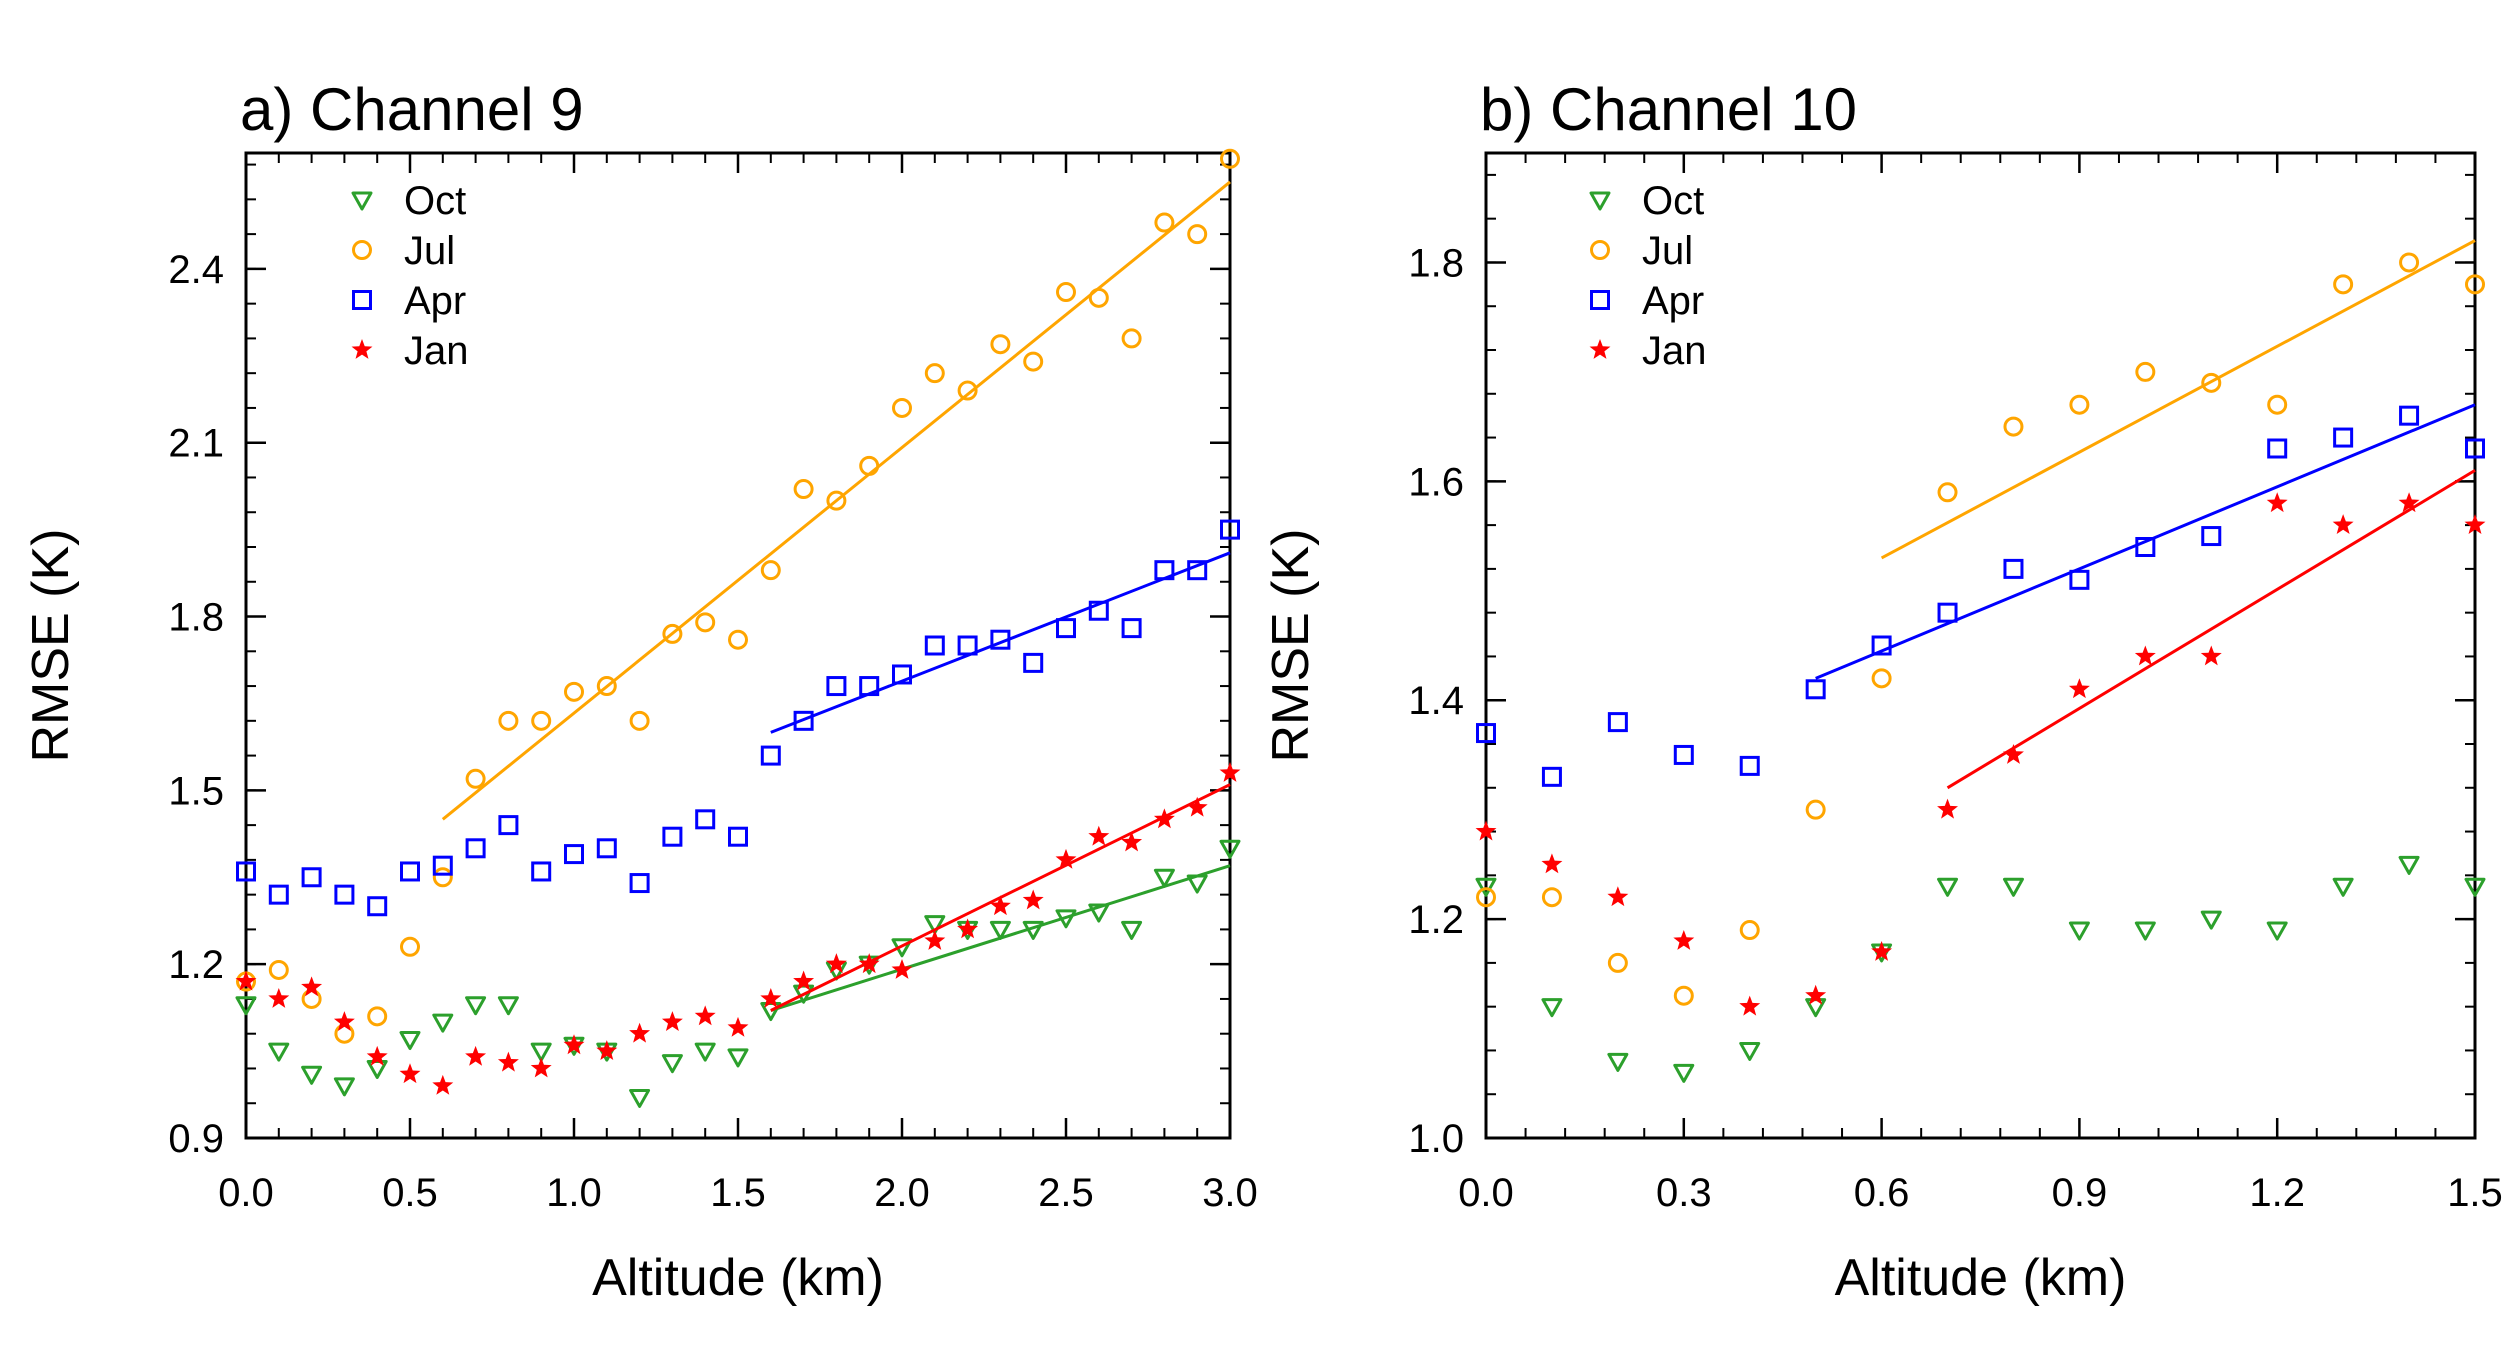  What do you see at coordinates (410, 1193) in the screenshot?
I see `x-tick-label: 0.5` at bounding box center [410, 1193].